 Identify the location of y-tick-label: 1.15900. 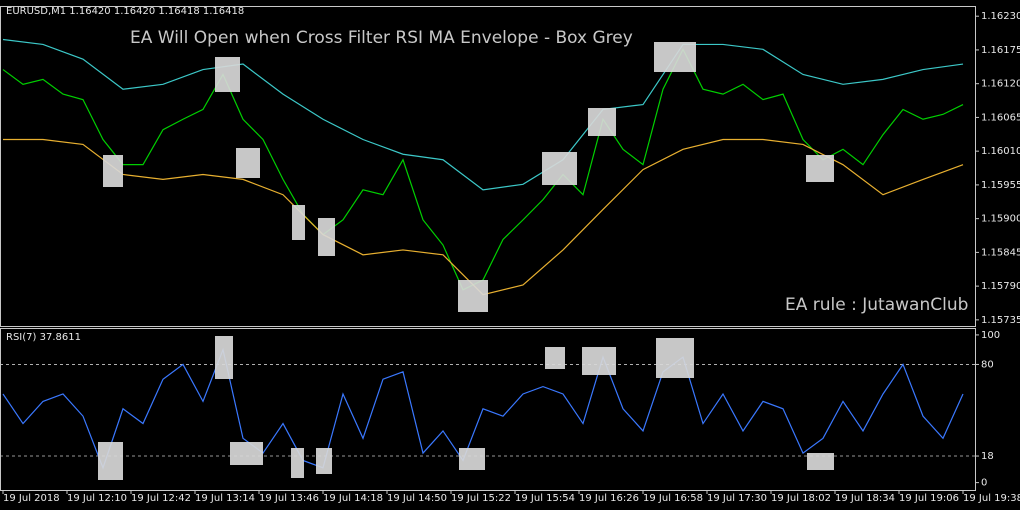
(1000, 219).